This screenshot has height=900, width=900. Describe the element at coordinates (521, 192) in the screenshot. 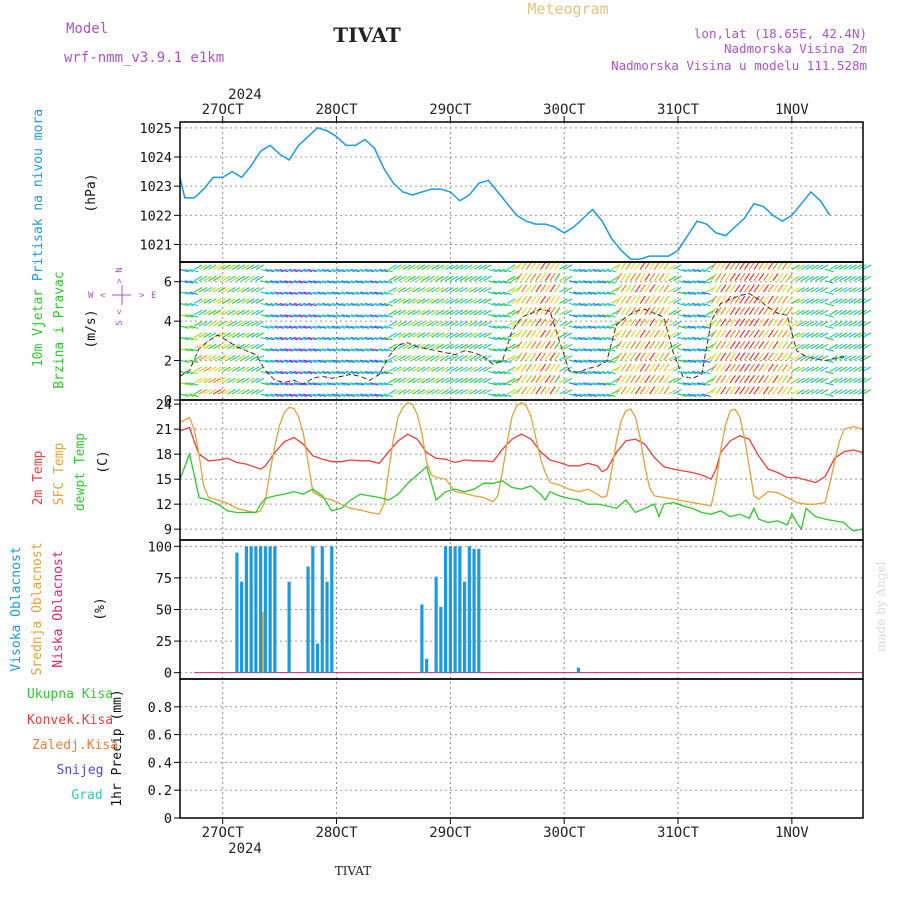

I see `panel-frame-pressure` at that location.